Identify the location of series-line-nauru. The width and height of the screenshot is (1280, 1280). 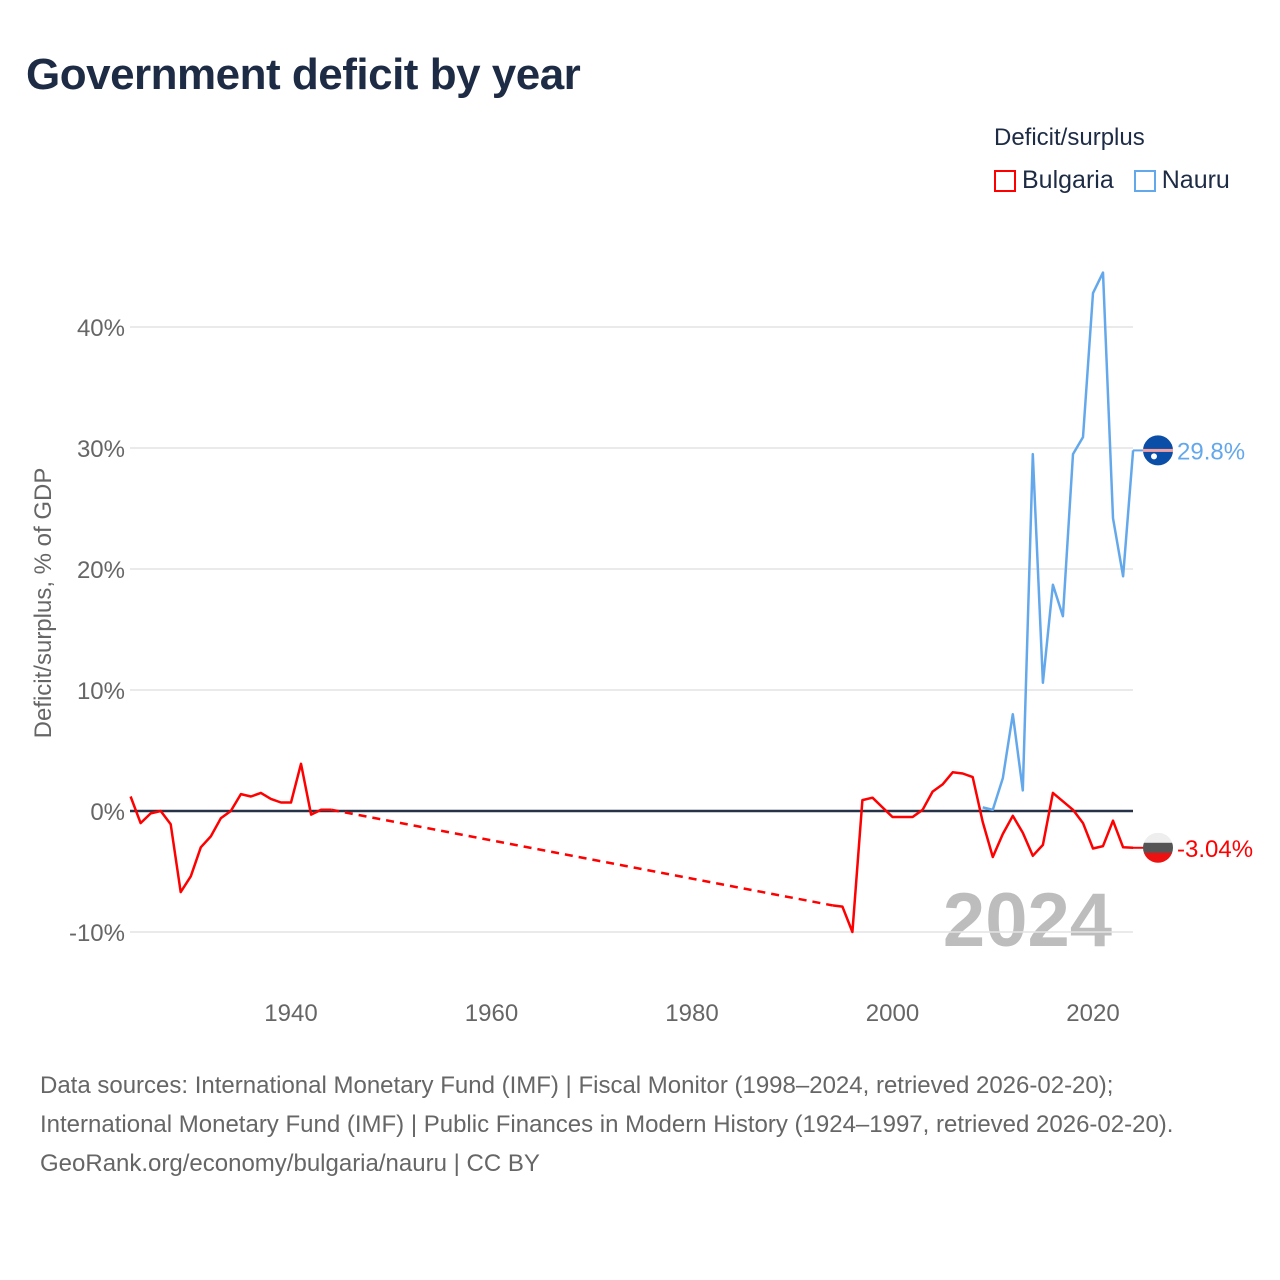
(1058, 541).